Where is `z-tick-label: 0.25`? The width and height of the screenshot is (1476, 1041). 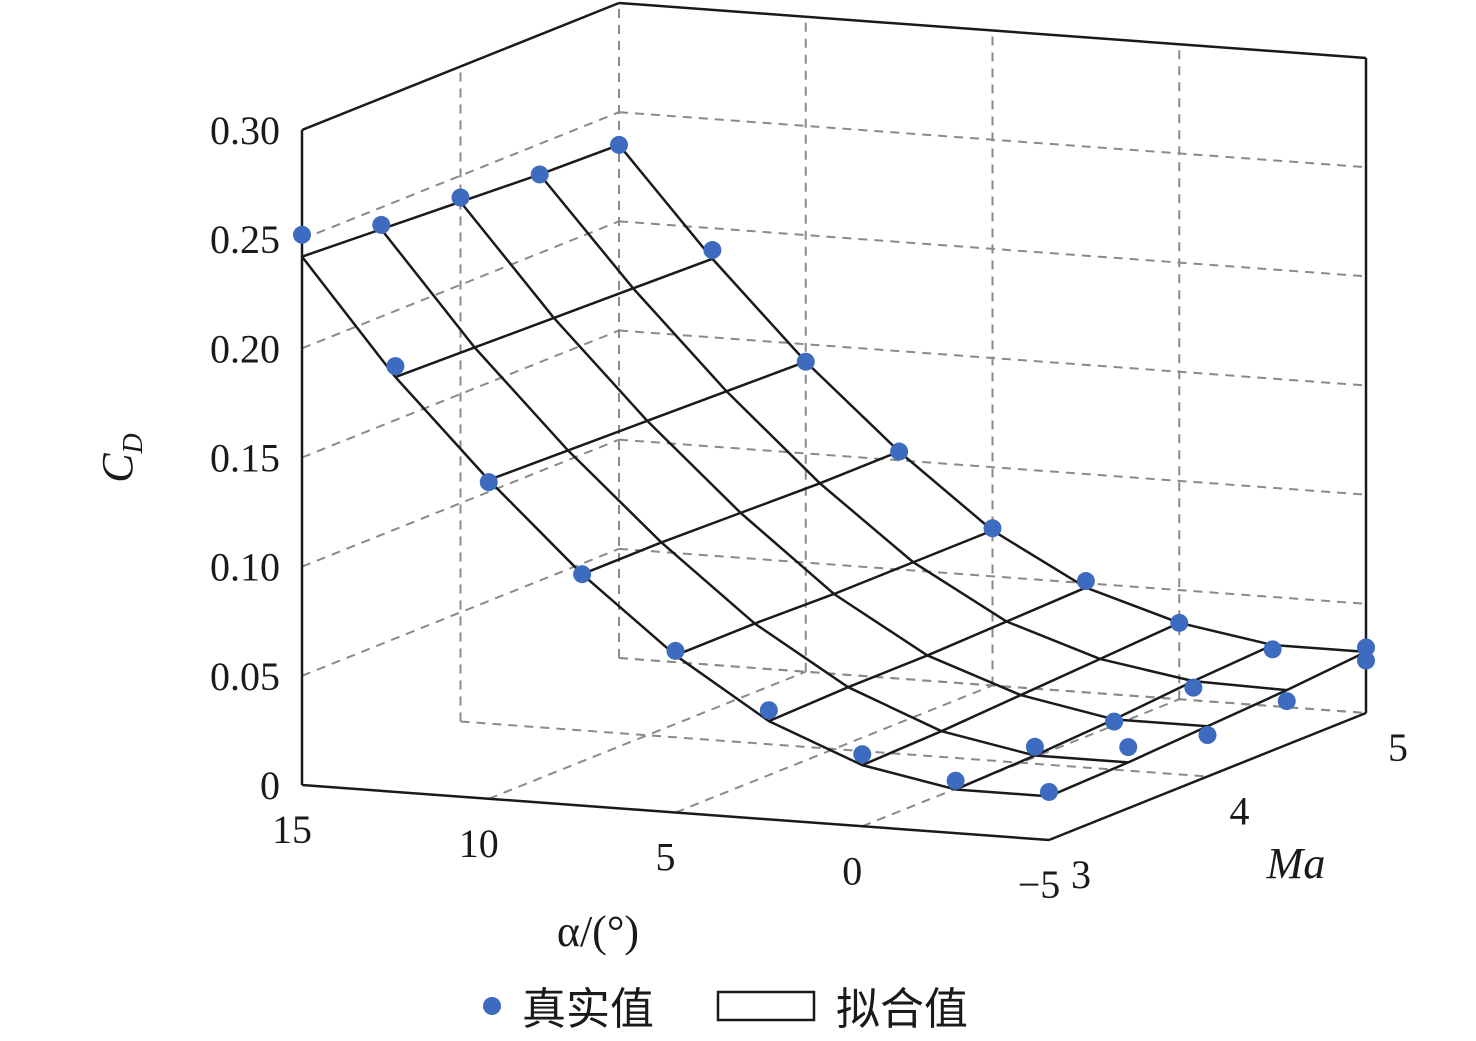
z-tick-label: 0.25 is located at coordinates (245, 239).